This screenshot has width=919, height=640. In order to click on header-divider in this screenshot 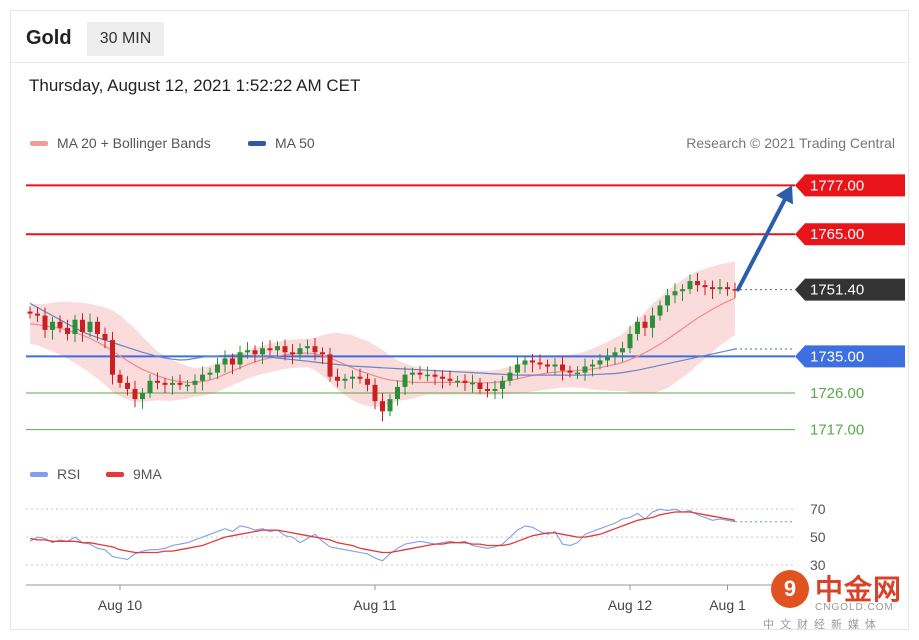, I will do `click(458, 62)`.